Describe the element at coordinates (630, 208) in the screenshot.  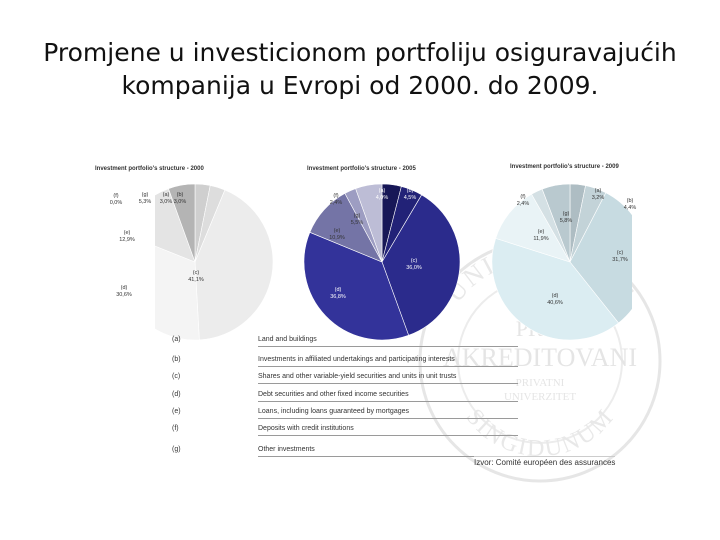
I see `slice-value-label: 4,4%` at that location.